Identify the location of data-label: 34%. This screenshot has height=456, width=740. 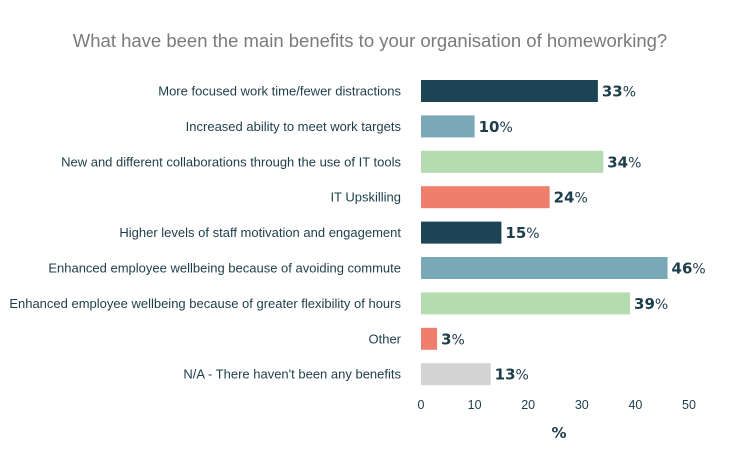
(624, 162).